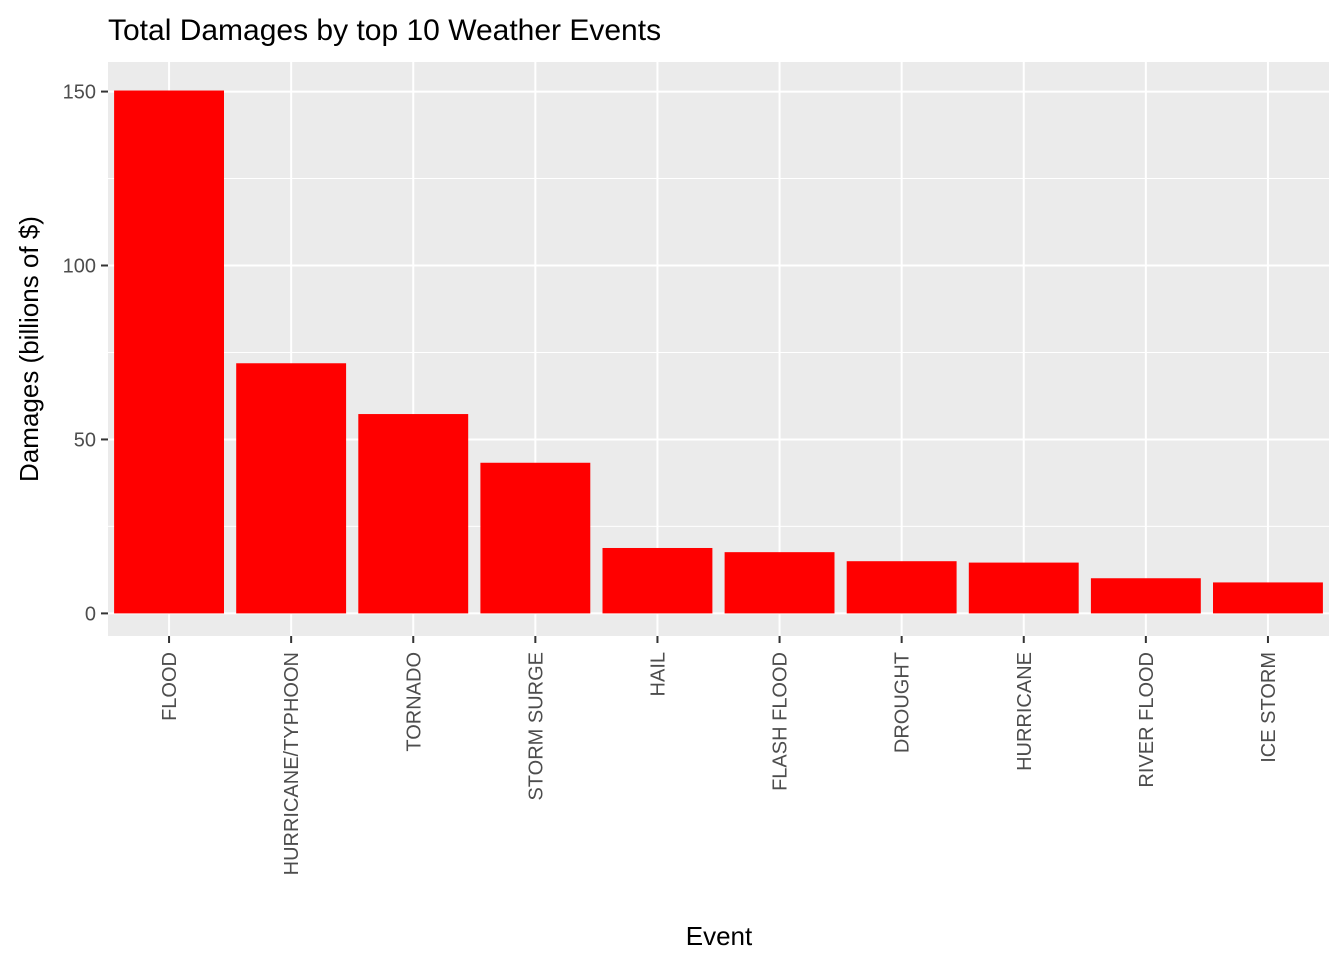 This screenshot has height=960, width=1344. I want to click on x-tick-label: HURRICANE/TYPHOON, so click(292, 763).